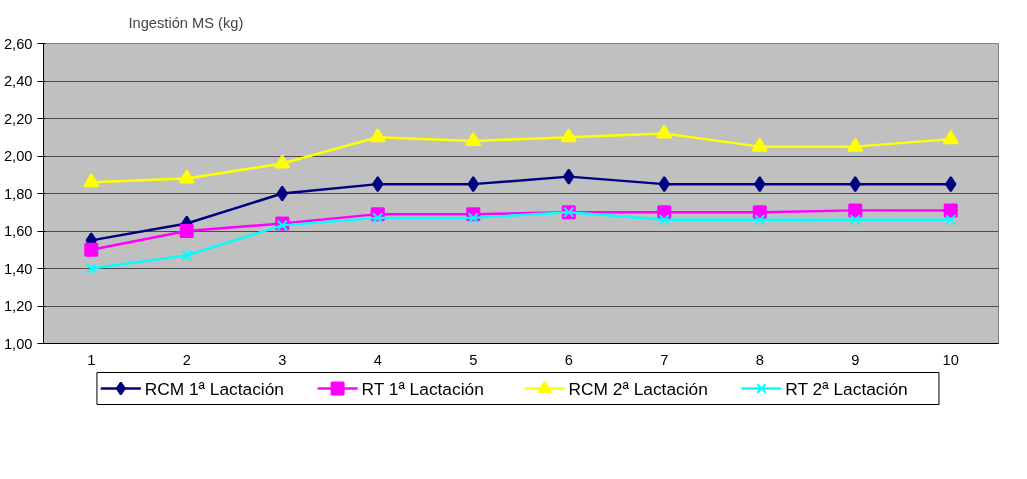 The width and height of the screenshot is (1027, 479). Describe the element at coordinates (18, 306) in the screenshot. I see `y-tick-label: 1,20` at that location.